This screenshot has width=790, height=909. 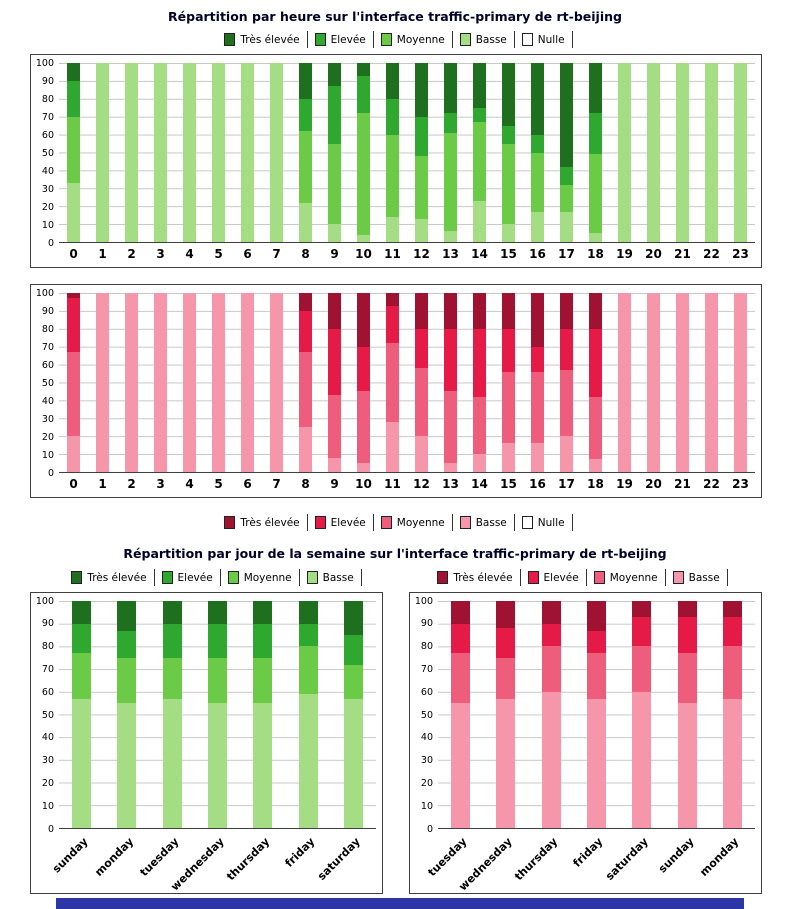 I want to click on stacked-bar-saturday, so click(x=353, y=714).